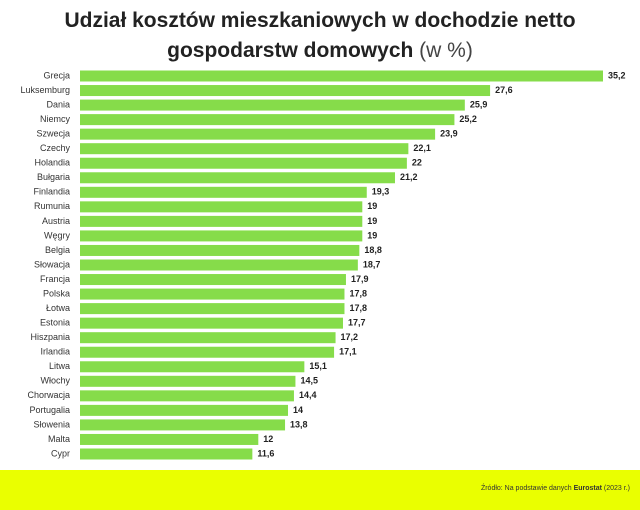 The width and height of the screenshot is (640, 510). Describe the element at coordinates (422, 148) in the screenshot. I see `value-label: 22,1` at that location.